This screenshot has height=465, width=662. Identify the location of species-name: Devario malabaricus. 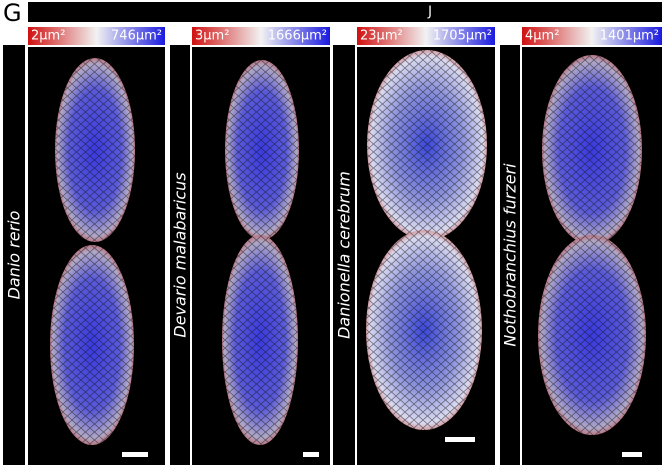
(180, 254).